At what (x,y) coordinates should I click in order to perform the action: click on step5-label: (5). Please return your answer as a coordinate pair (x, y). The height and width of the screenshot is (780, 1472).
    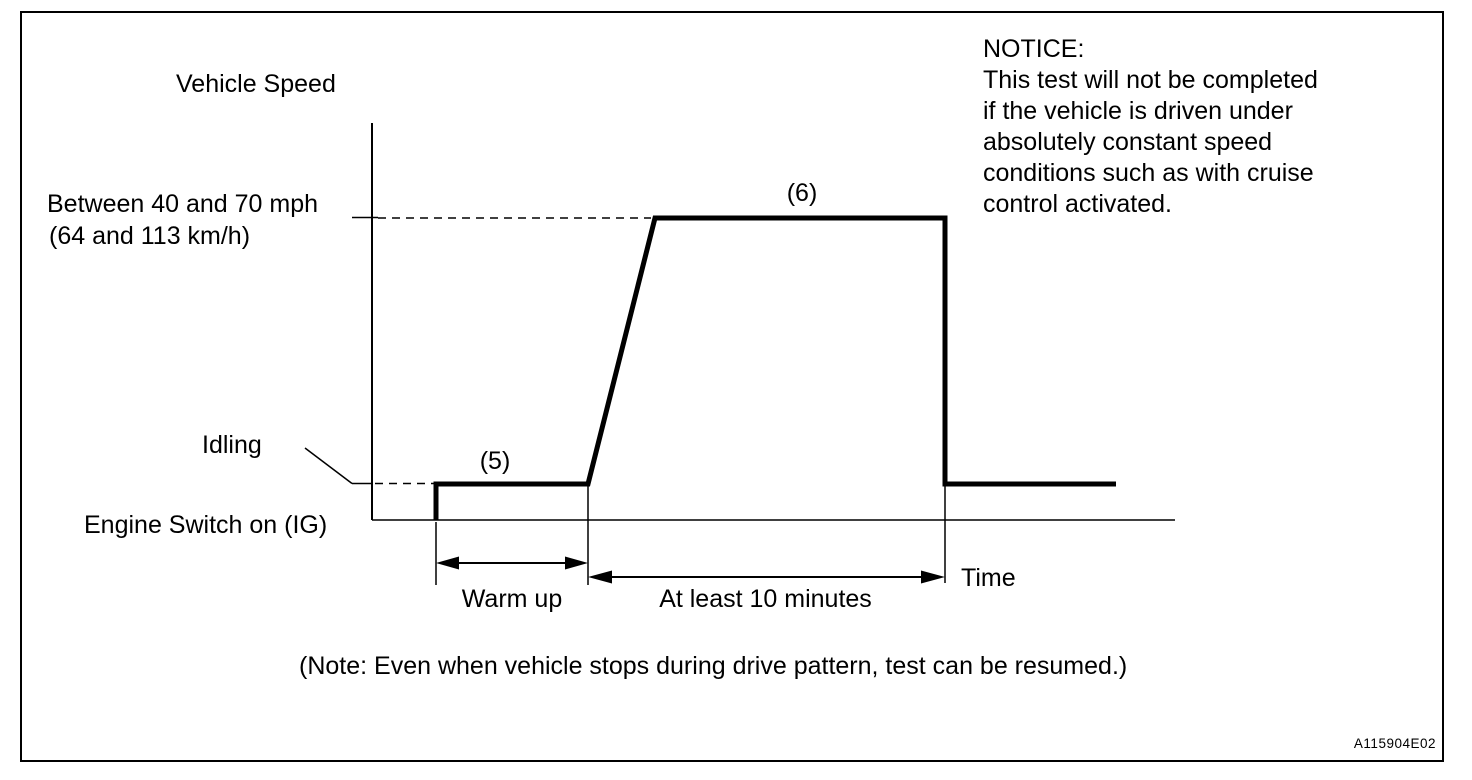
    Looking at the image, I should click on (495, 461).